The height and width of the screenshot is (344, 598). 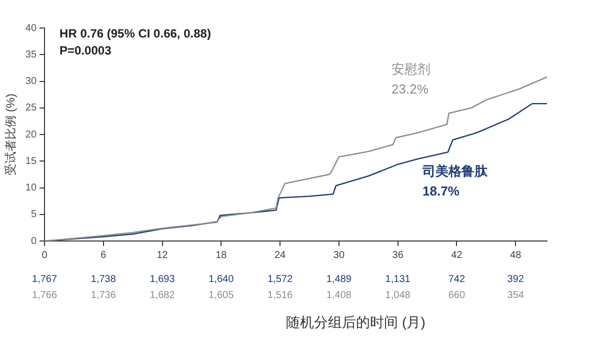 I want to click on text: 354, so click(x=515, y=295).